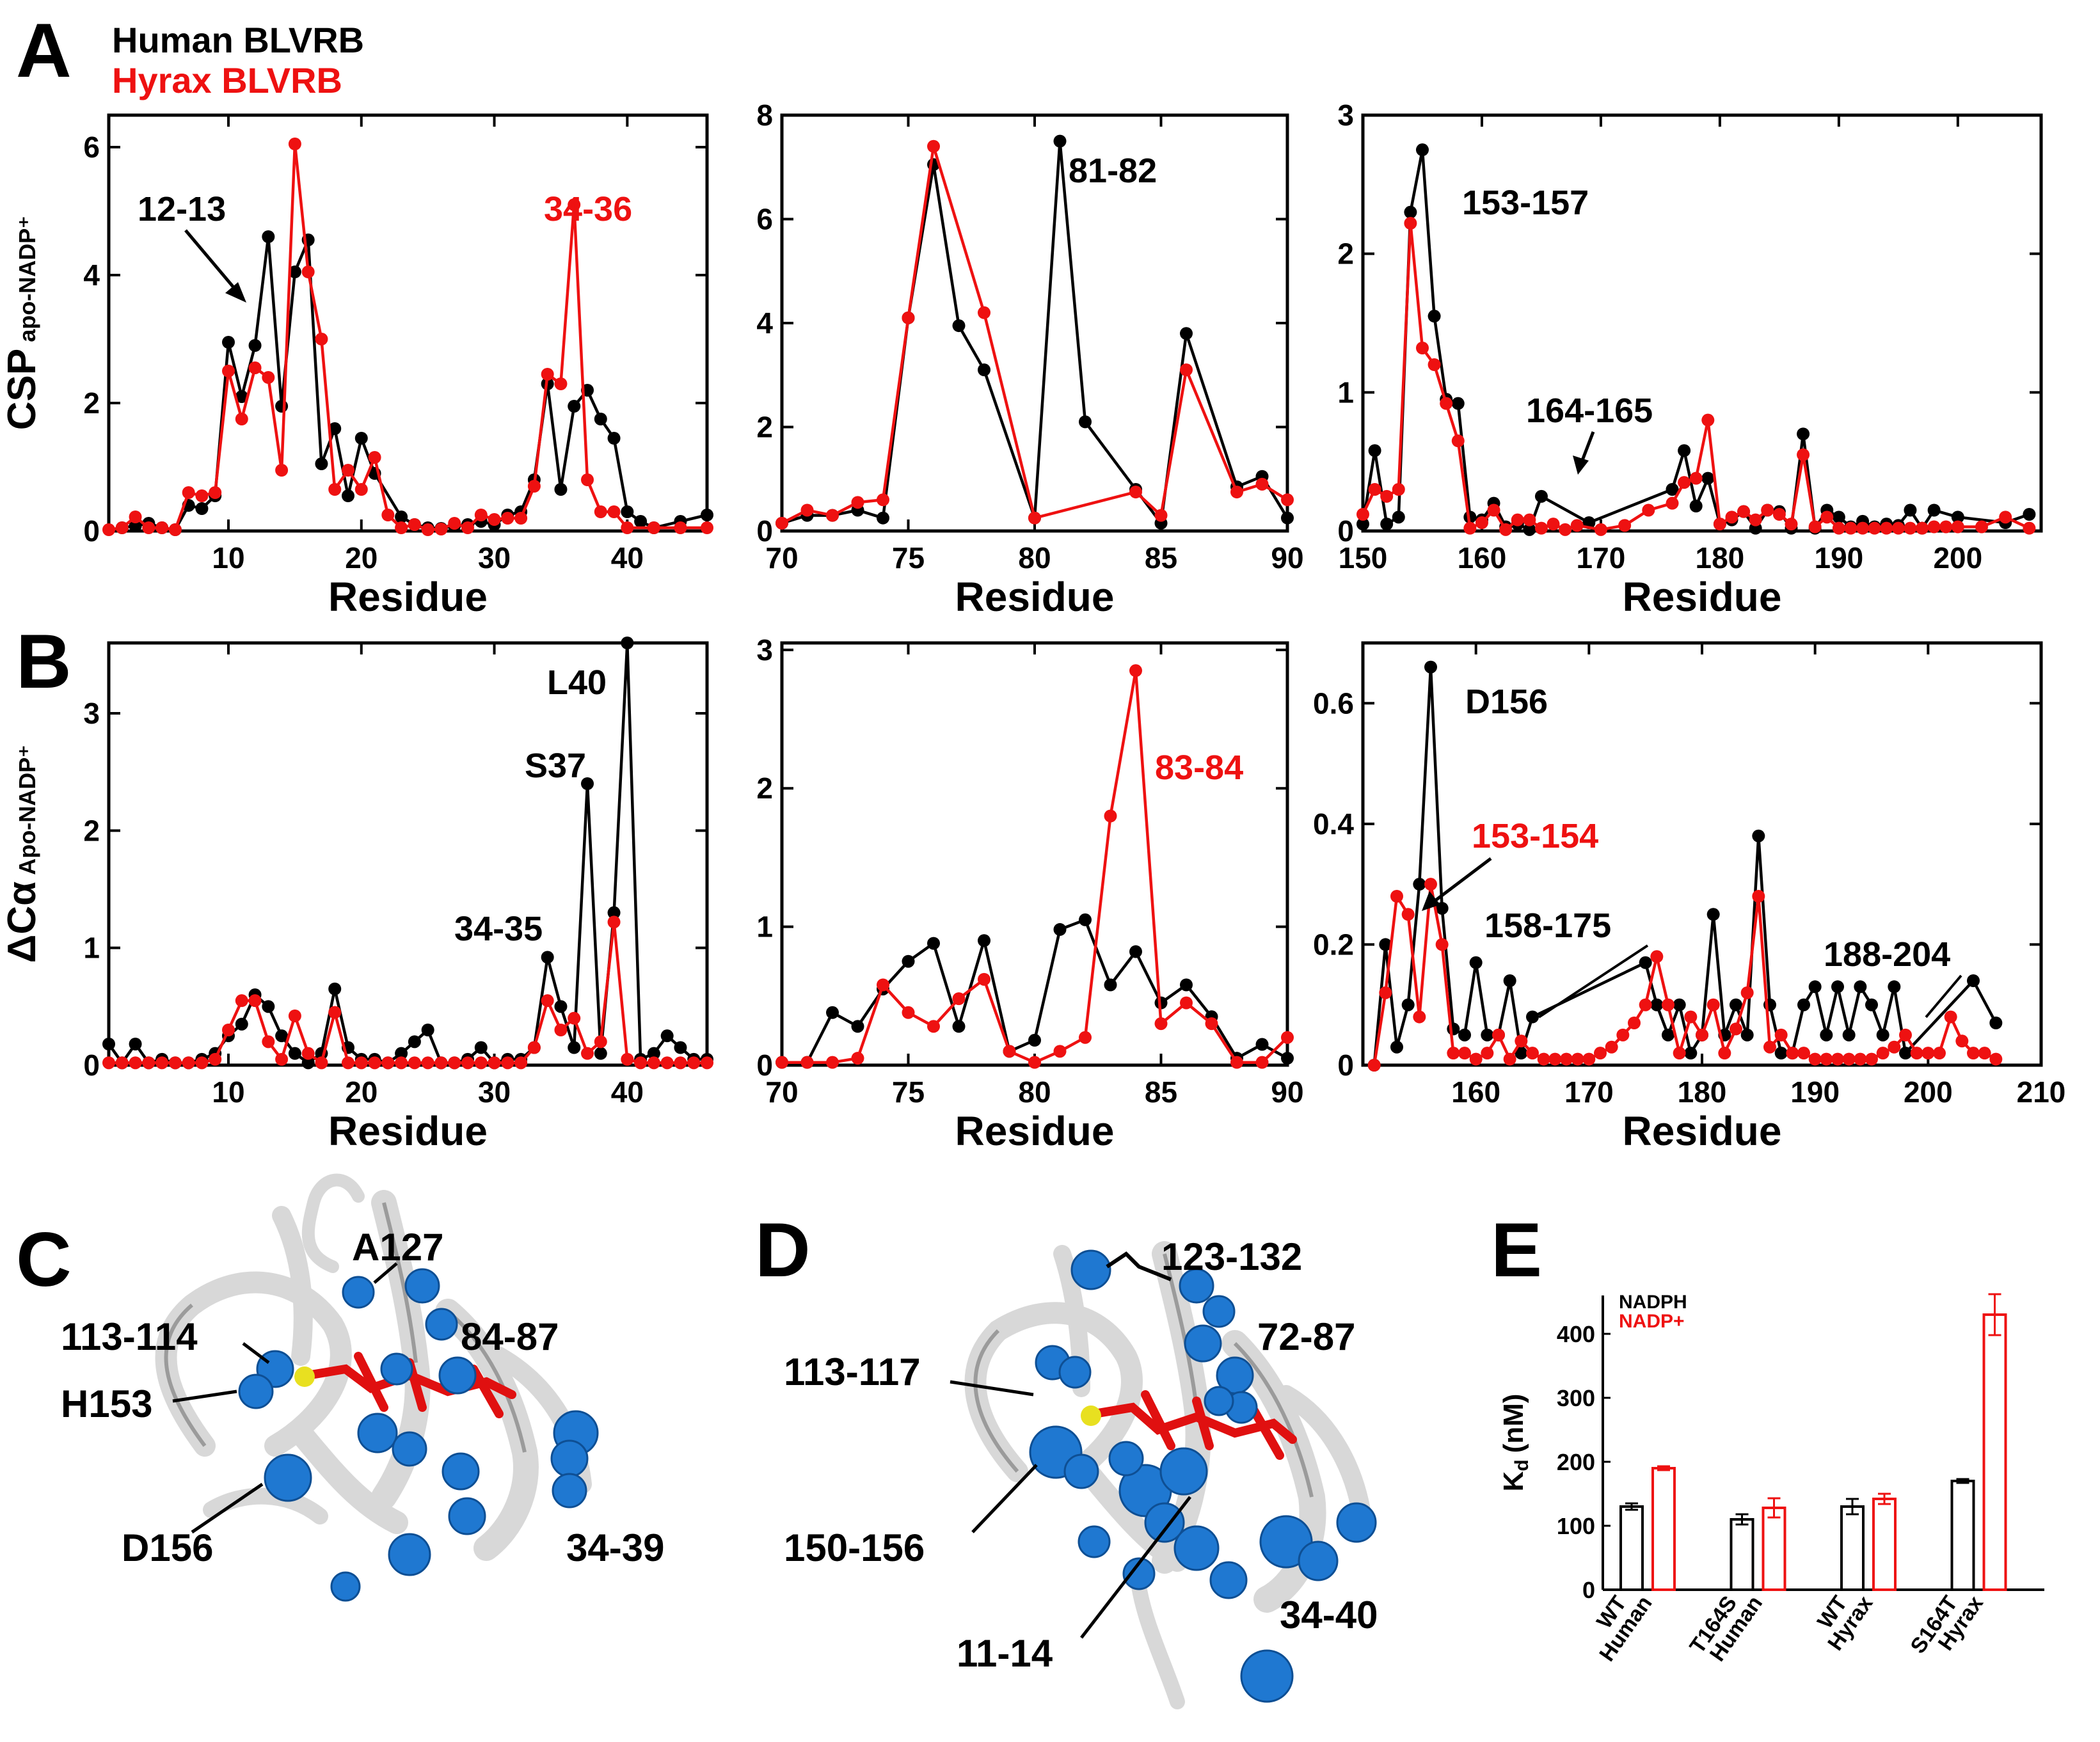 This screenshot has height=1742, width=2100. Describe the element at coordinates (1589, 411) in the screenshot. I see `annotation-164-165: 164-165` at that location.